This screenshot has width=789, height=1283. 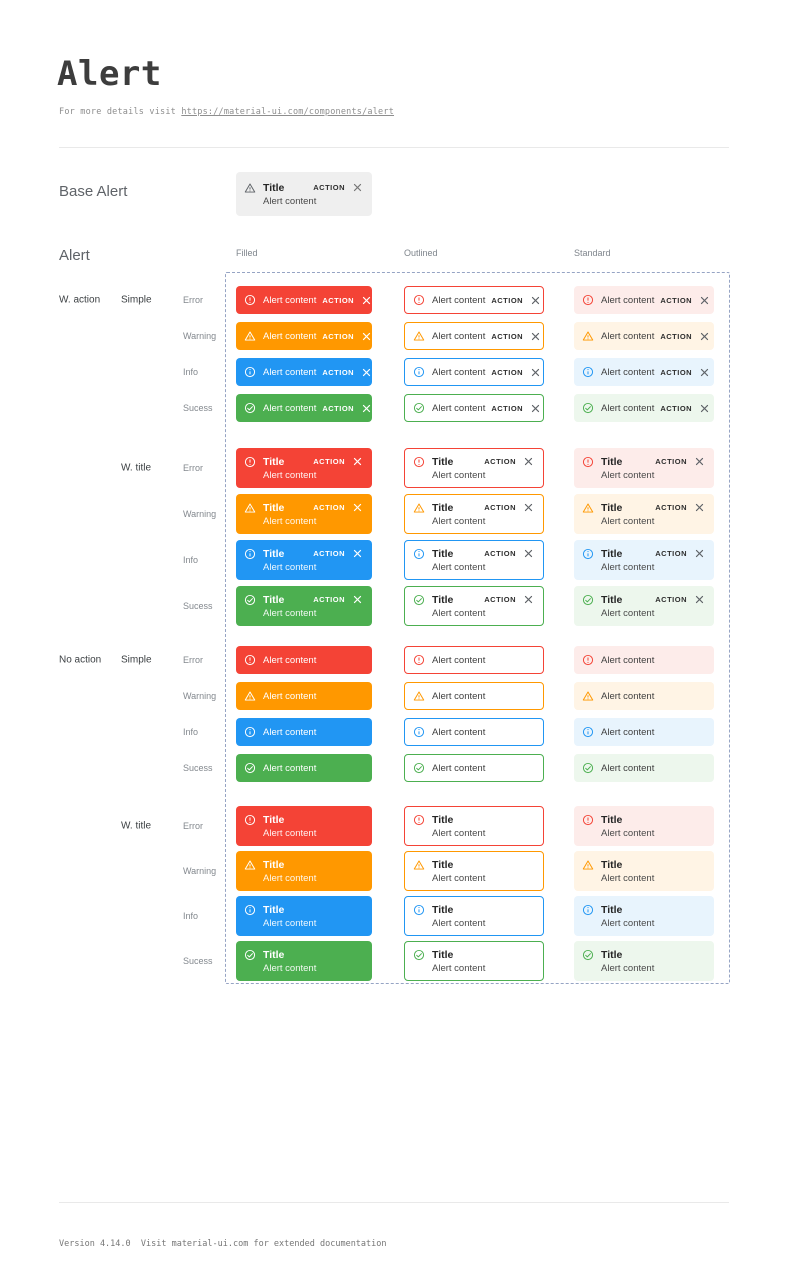 What do you see at coordinates (644, 300) in the screenshot?
I see `alert-standard-error-action: Alert content ACTION` at bounding box center [644, 300].